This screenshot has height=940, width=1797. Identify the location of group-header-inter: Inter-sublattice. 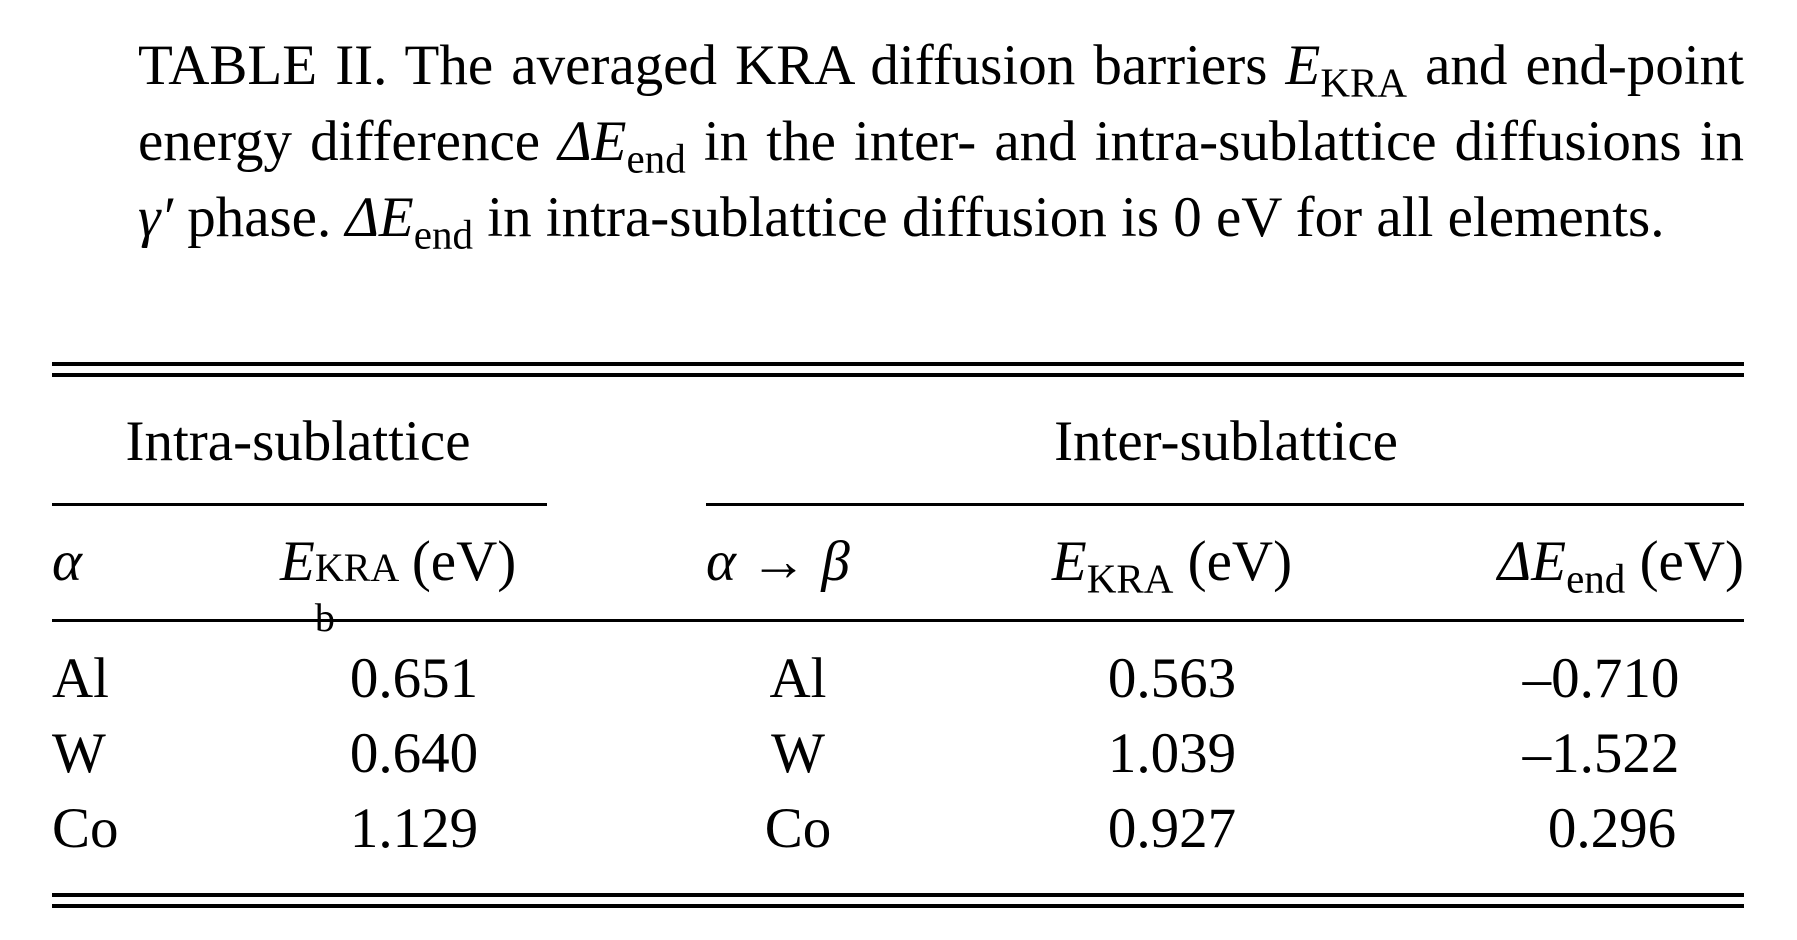
(1226, 441).